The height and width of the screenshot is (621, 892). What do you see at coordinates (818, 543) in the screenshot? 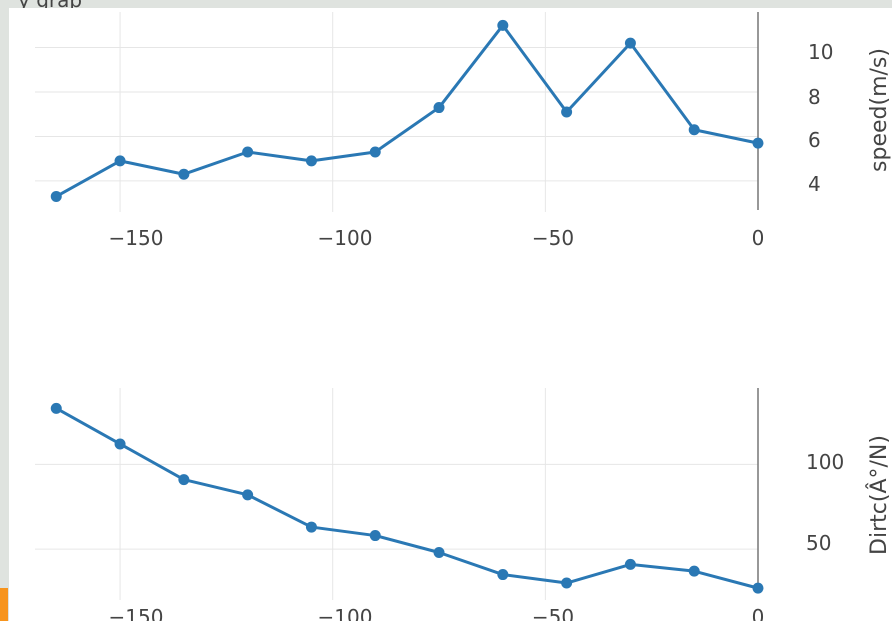
I see `y-tick-label: 50` at bounding box center [818, 543].